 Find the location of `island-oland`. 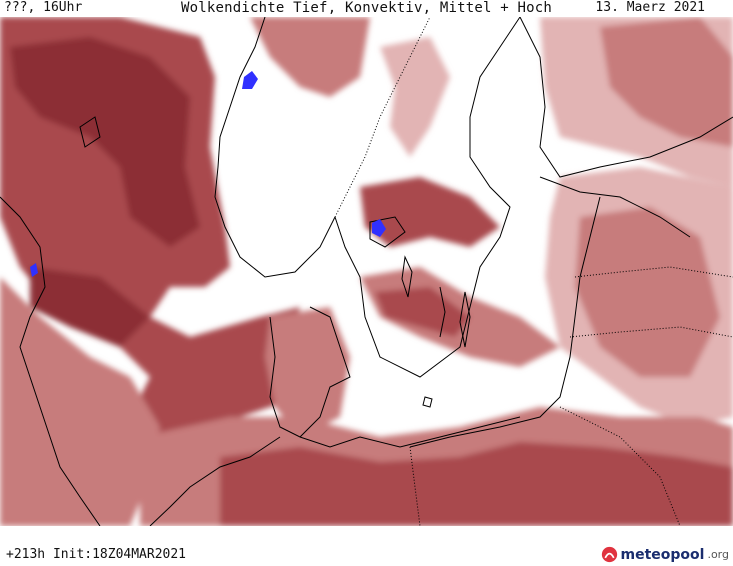

island-oland is located at coordinates (442, 312).